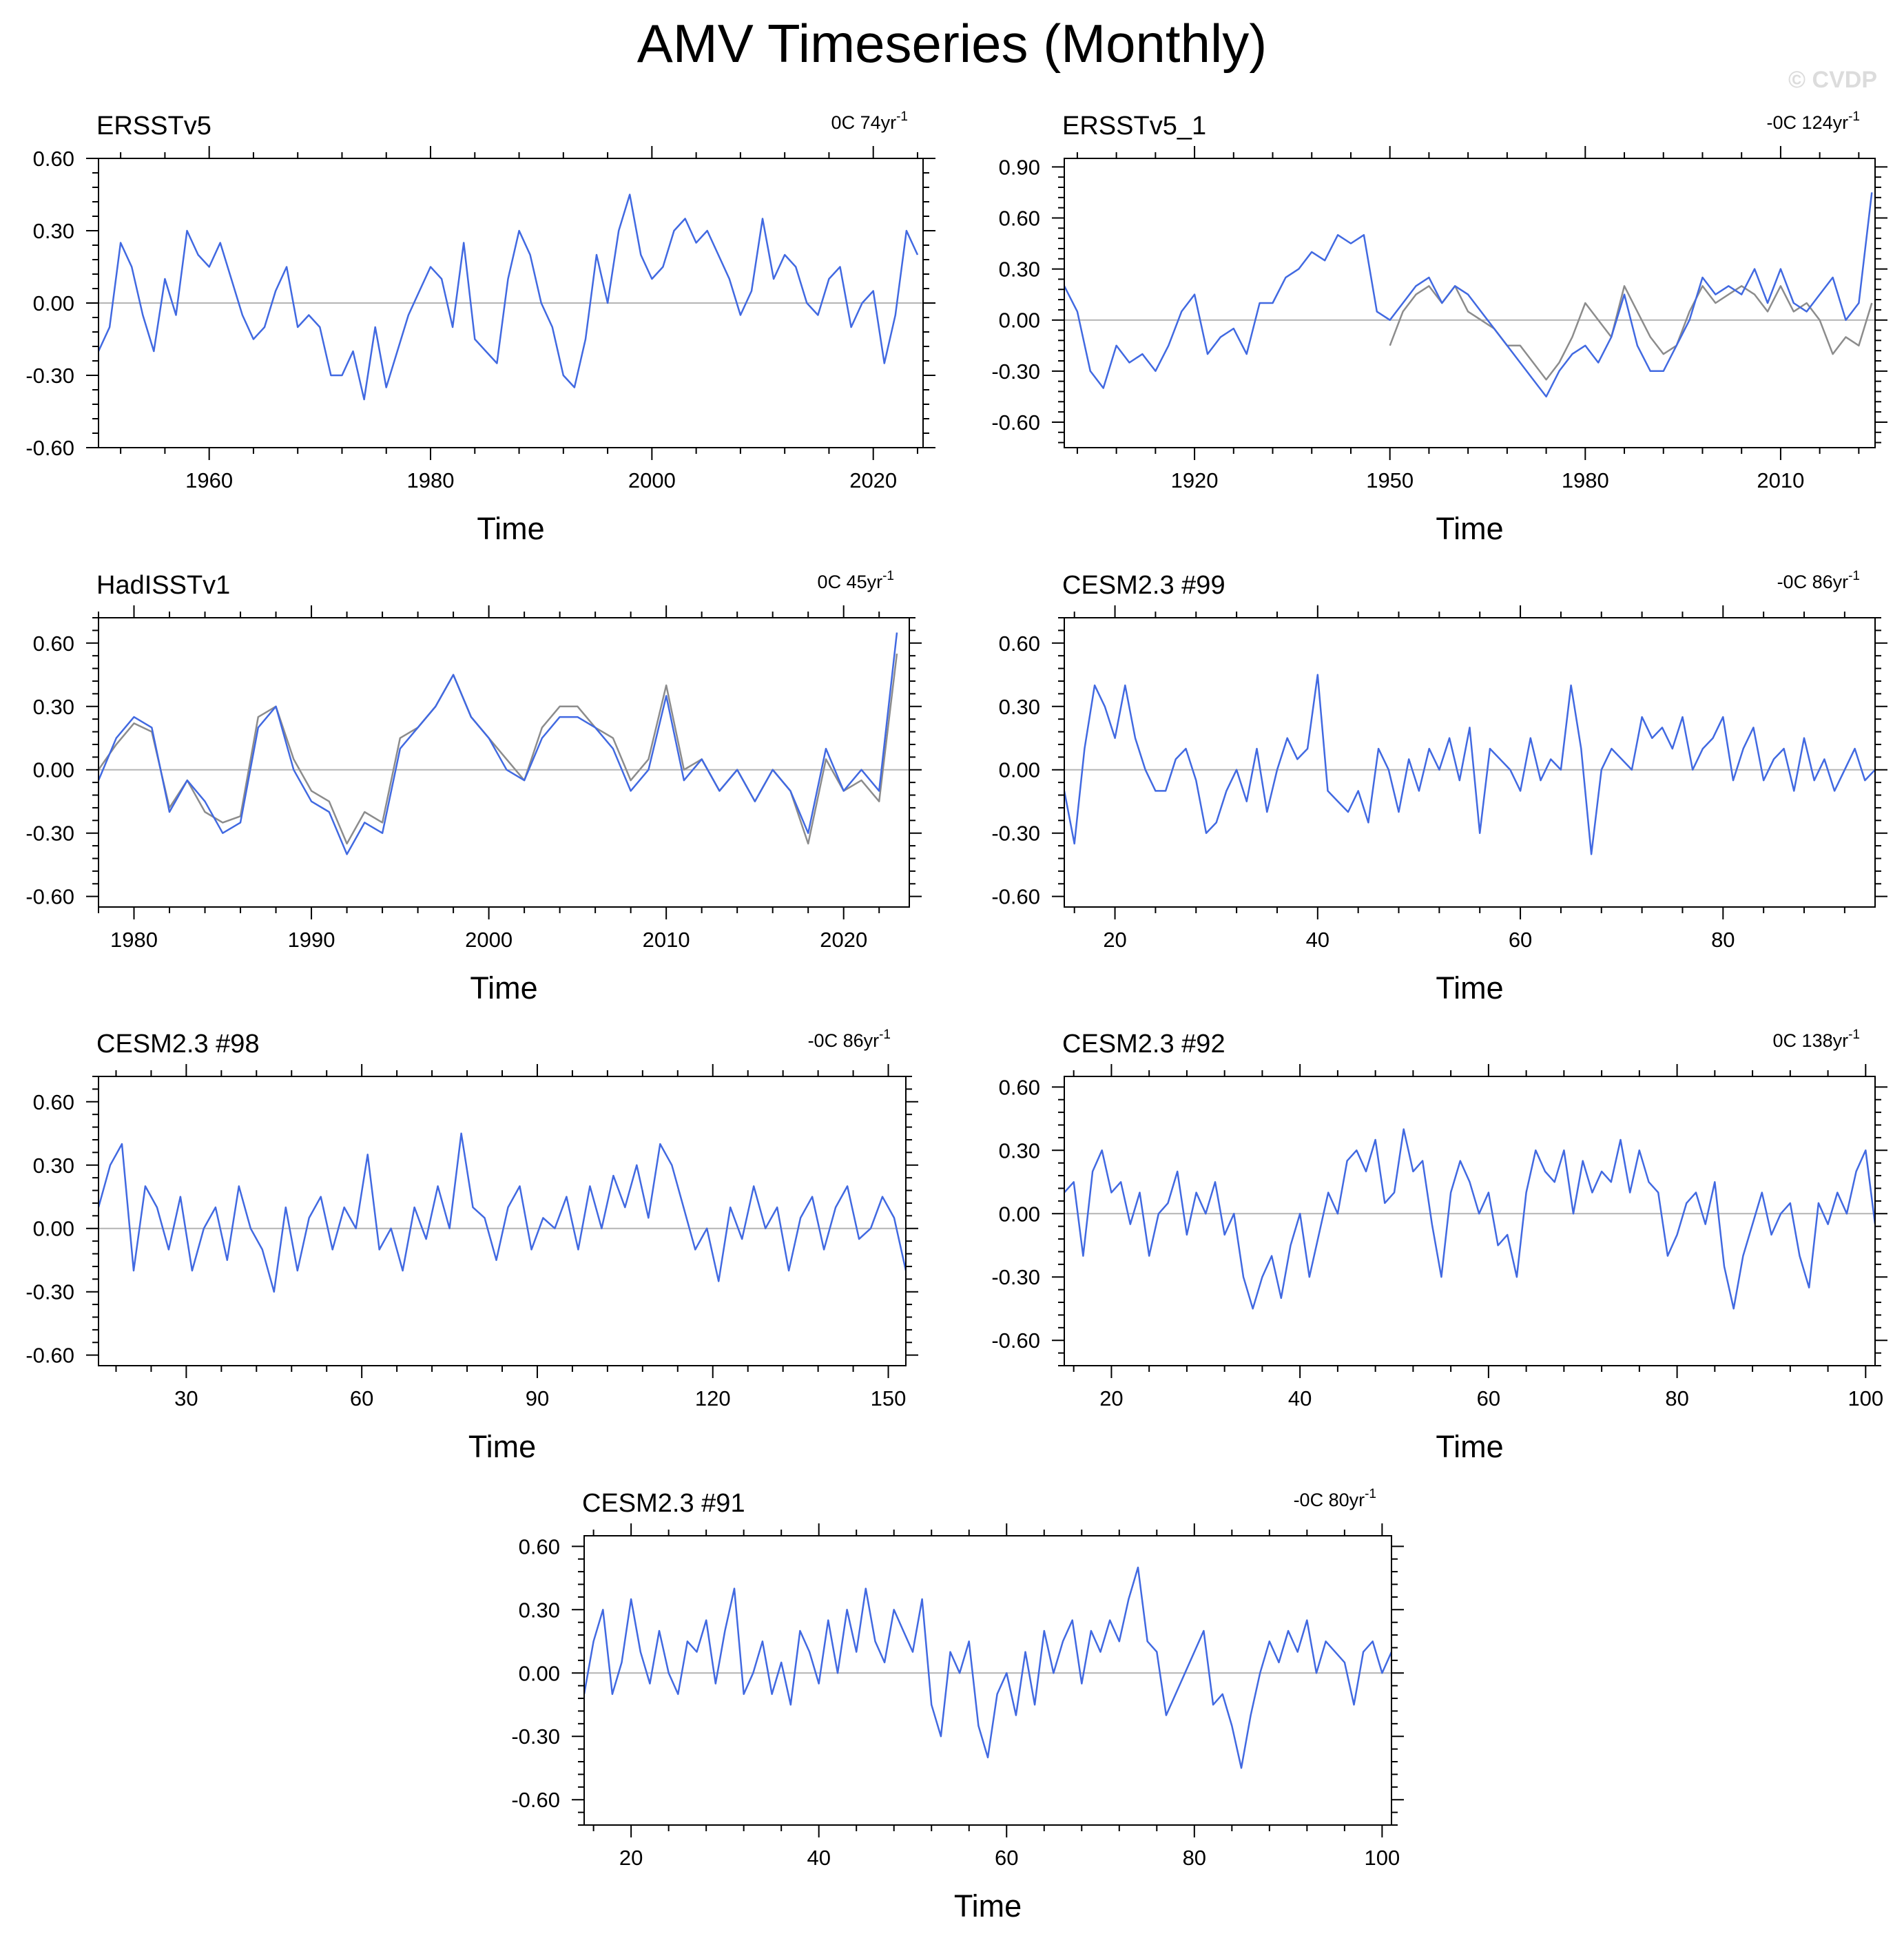  Describe the element at coordinates (153, 126) in the screenshot. I see `panel-title: ERSSTv5` at that location.